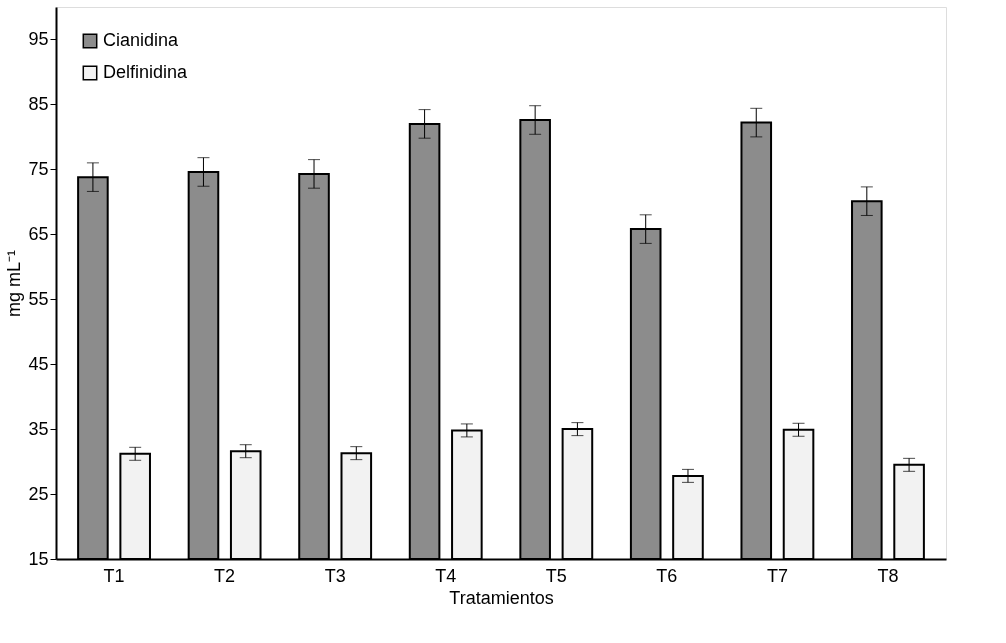 This screenshot has height=643, width=1006. What do you see at coordinates (225, 575) in the screenshot?
I see `x-tick-label: T2` at bounding box center [225, 575].